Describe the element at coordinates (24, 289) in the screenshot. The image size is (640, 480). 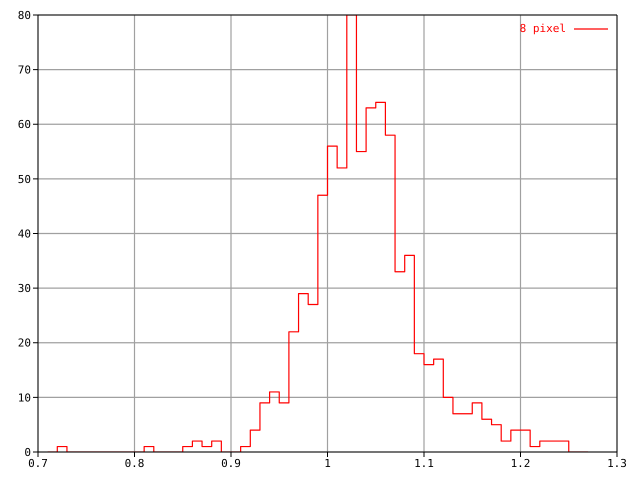
I see `y-tick-label: 30` at that location.